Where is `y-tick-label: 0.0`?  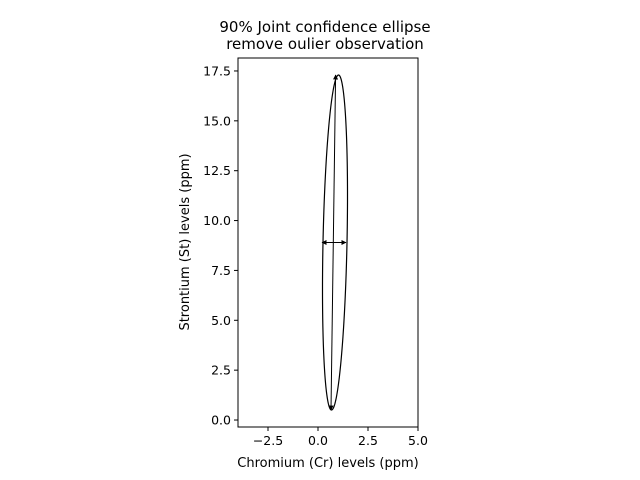 y-tick-label: 0.0 is located at coordinates (221, 420).